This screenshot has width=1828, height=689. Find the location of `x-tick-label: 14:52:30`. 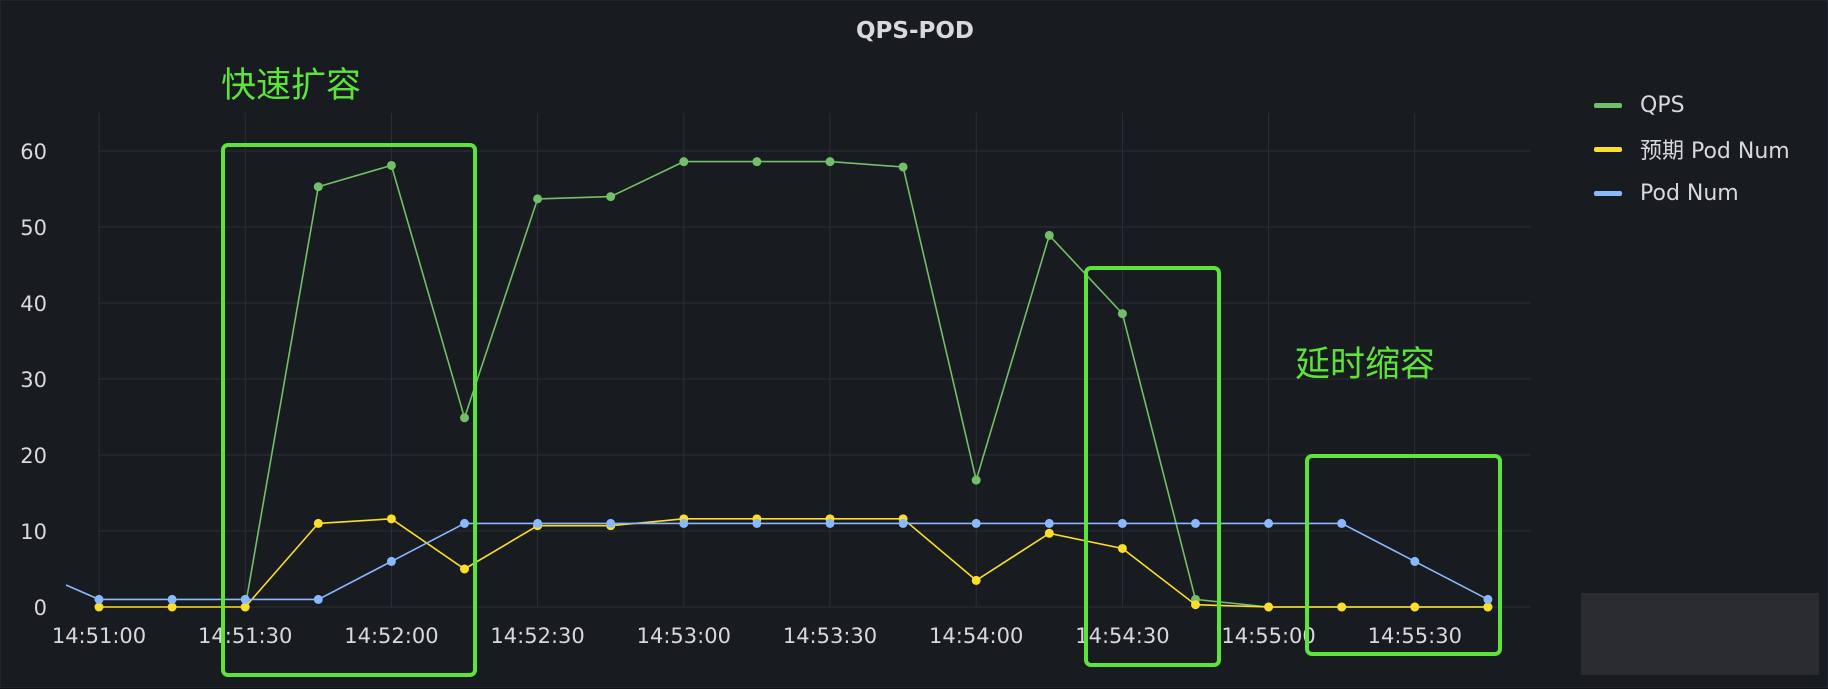

x-tick-label: 14:52:30 is located at coordinates (537, 636).